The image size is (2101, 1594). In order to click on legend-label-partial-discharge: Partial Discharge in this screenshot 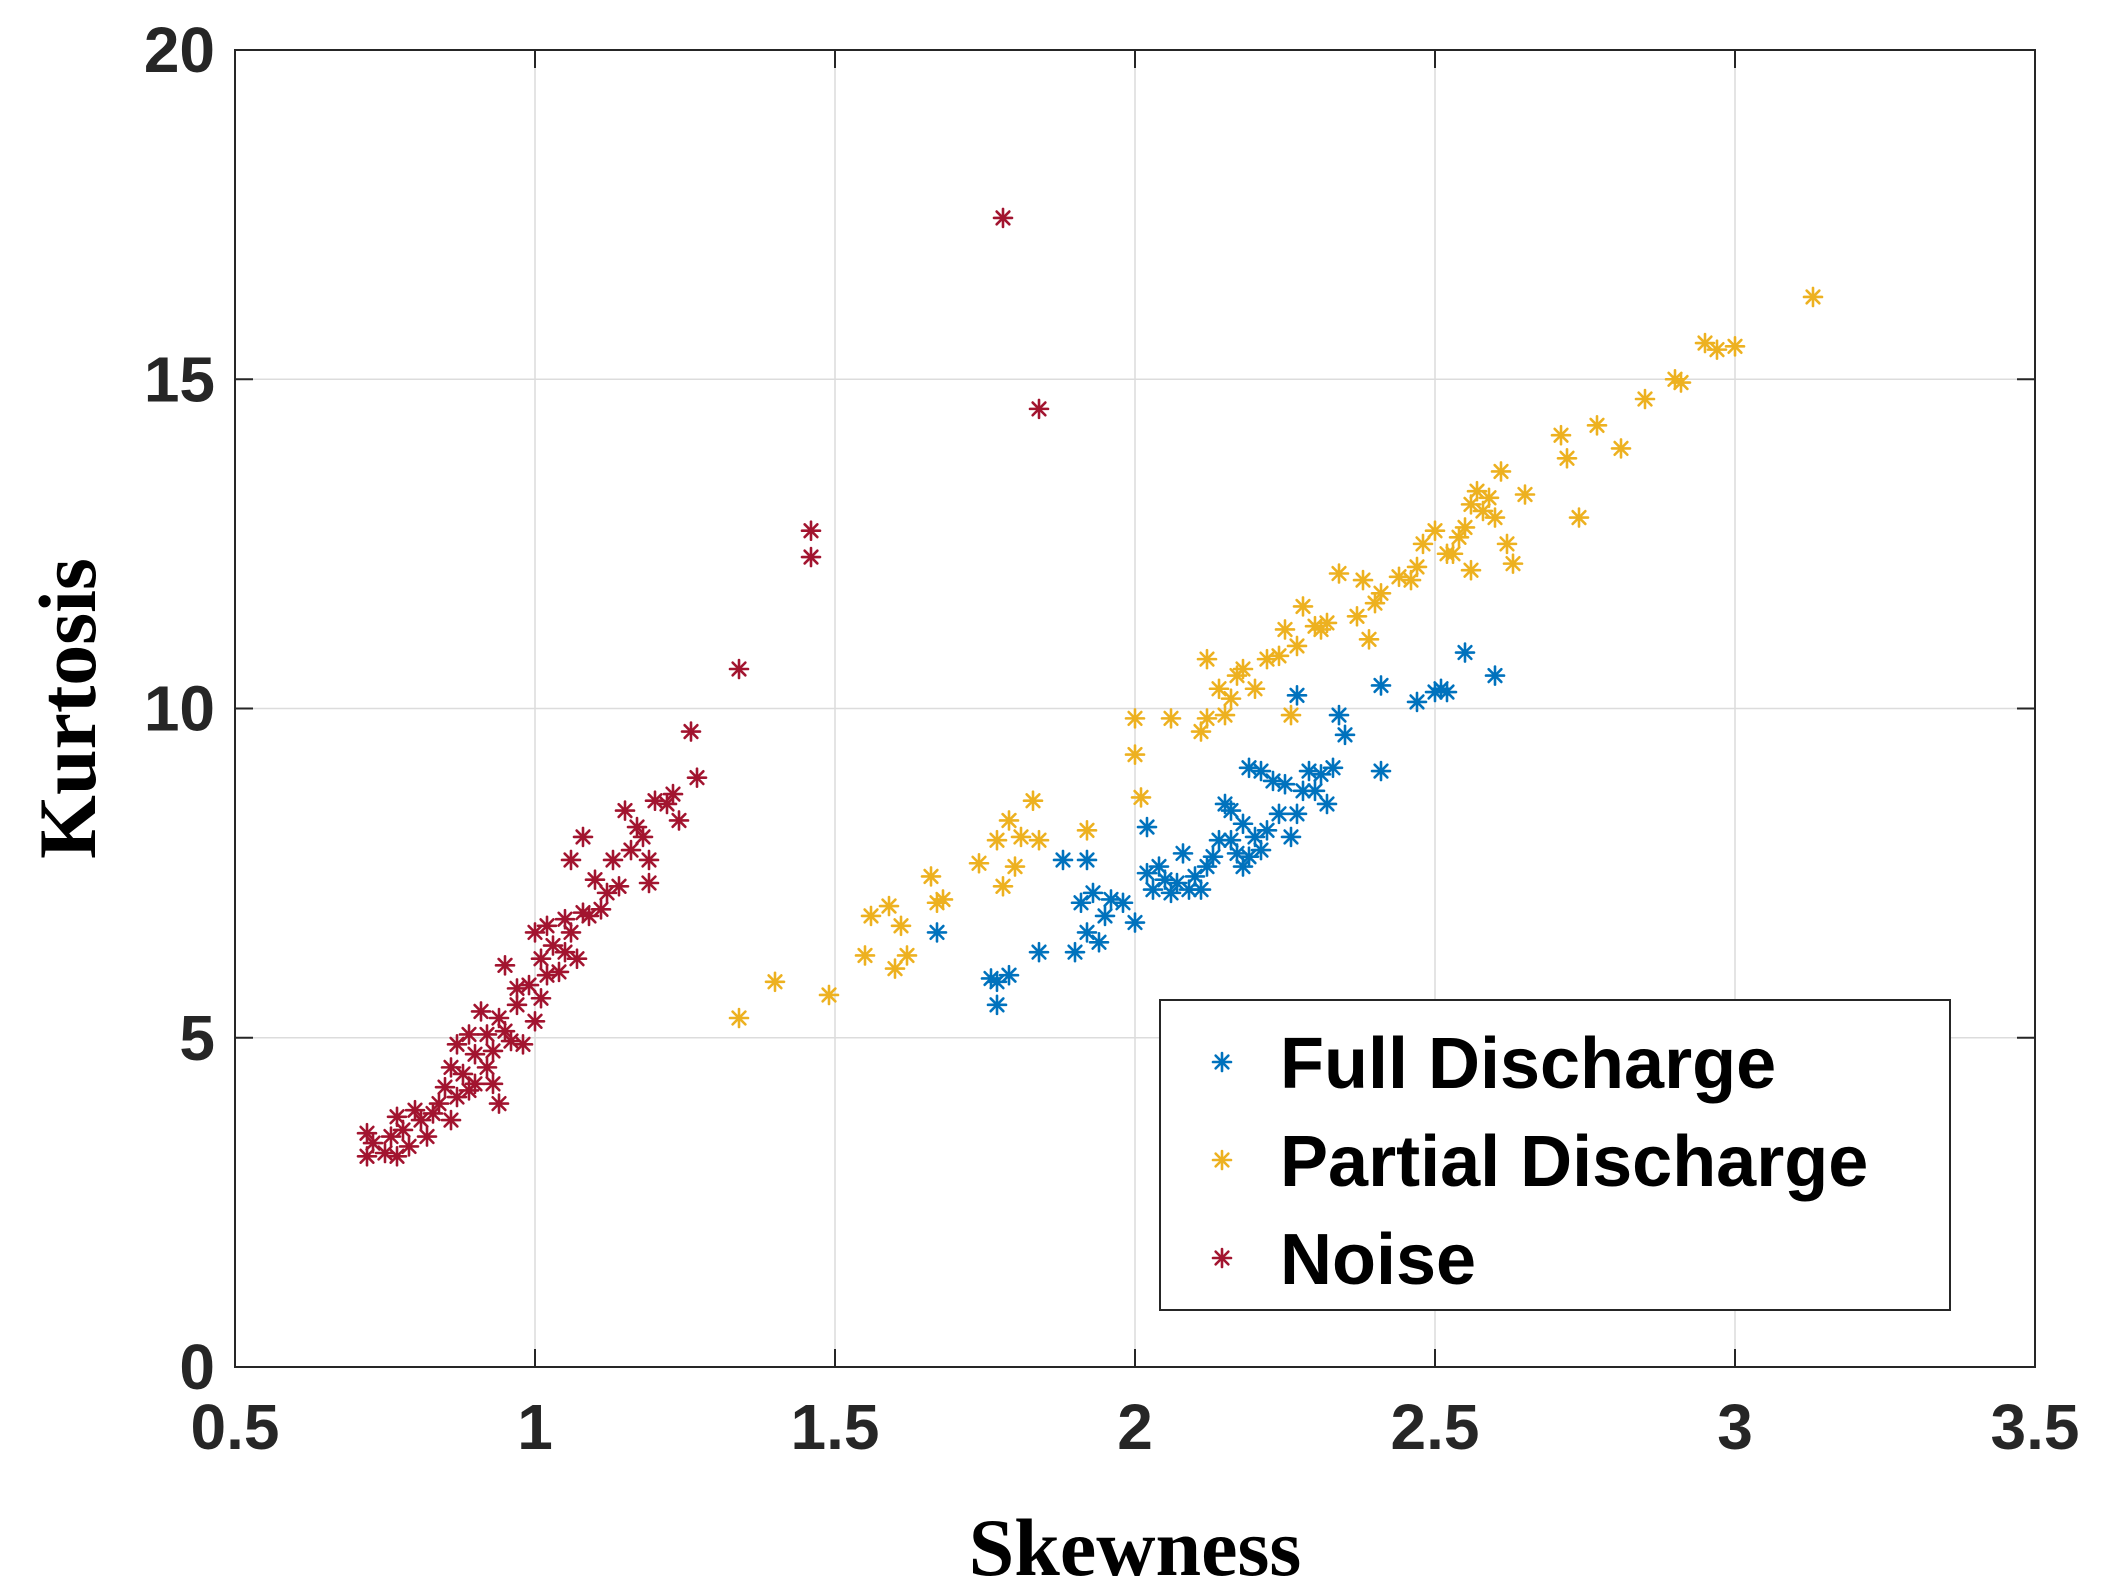, I will do `click(1574, 1162)`.